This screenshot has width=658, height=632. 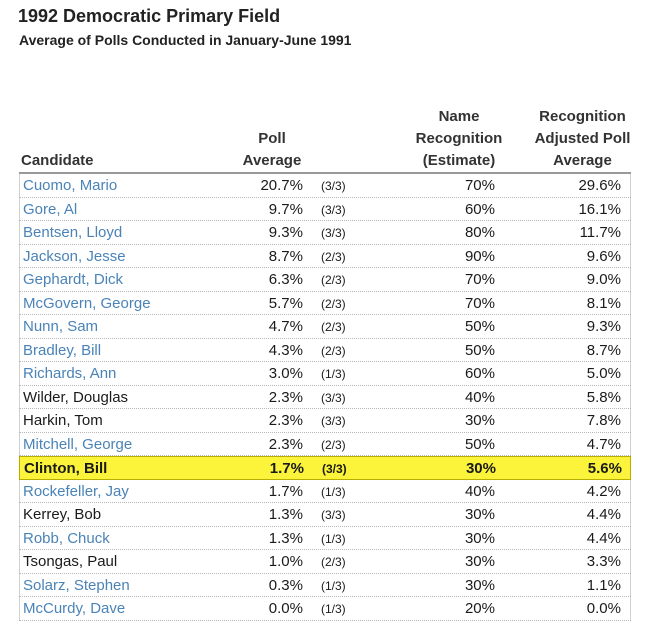 What do you see at coordinates (582, 139) in the screenshot?
I see `header-adjusted-average: Recognition Adjusted Poll Average` at bounding box center [582, 139].